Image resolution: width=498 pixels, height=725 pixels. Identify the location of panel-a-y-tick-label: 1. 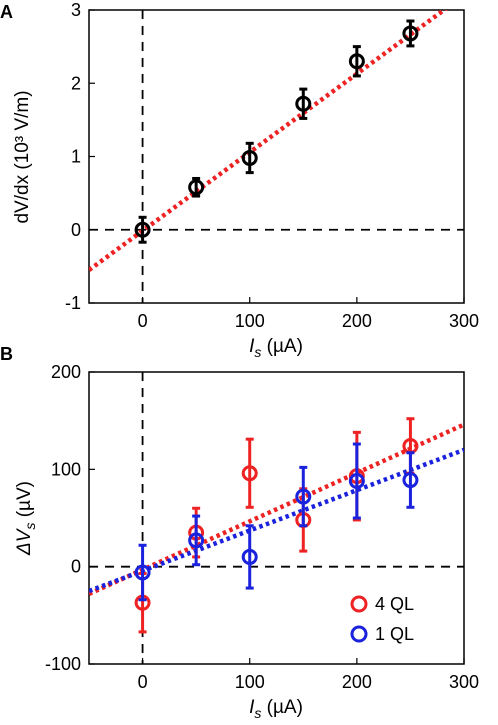
(76, 157).